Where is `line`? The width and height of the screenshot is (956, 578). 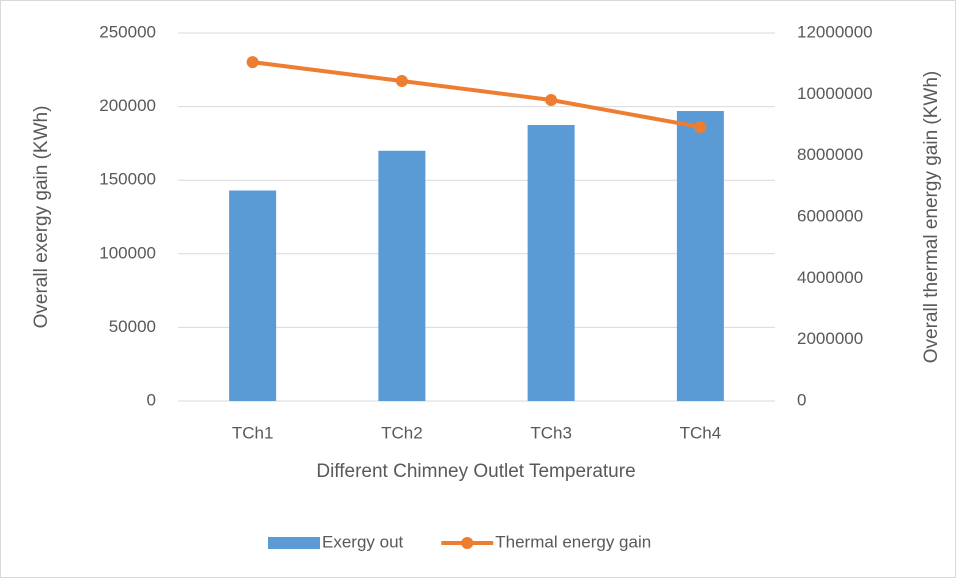 line is located at coordinates (476, 94).